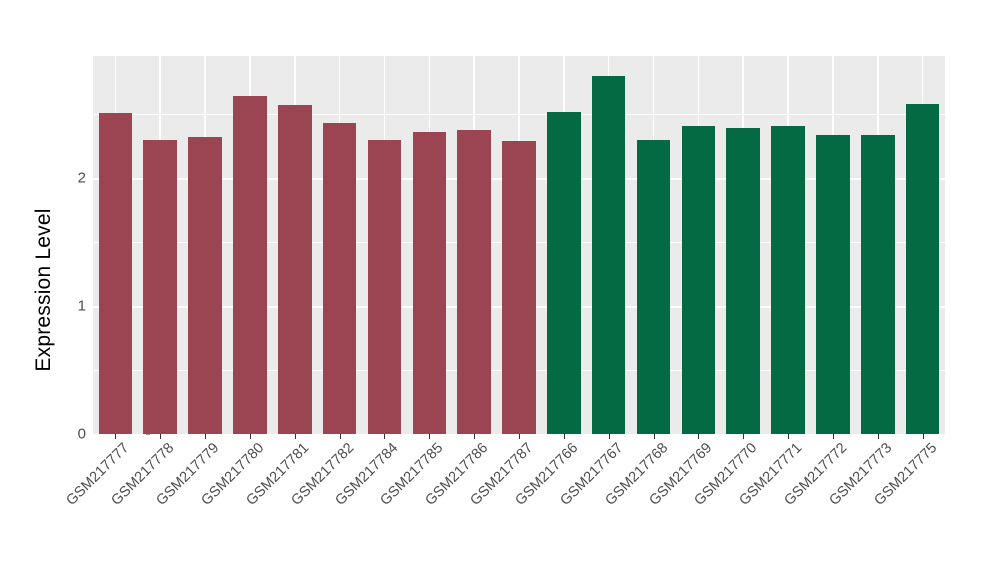 The height and width of the screenshot is (580, 1000). I want to click on y-axis-tick-label: 1, so click(81, 306).